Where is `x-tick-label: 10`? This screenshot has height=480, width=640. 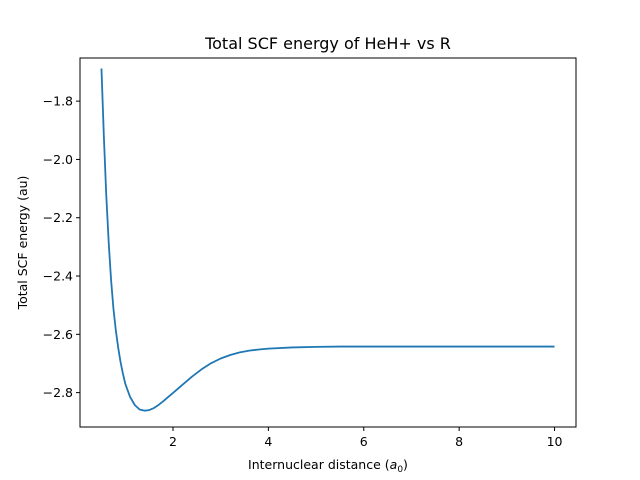
x-tick-label: 10 is located at coordinates (555, 441).